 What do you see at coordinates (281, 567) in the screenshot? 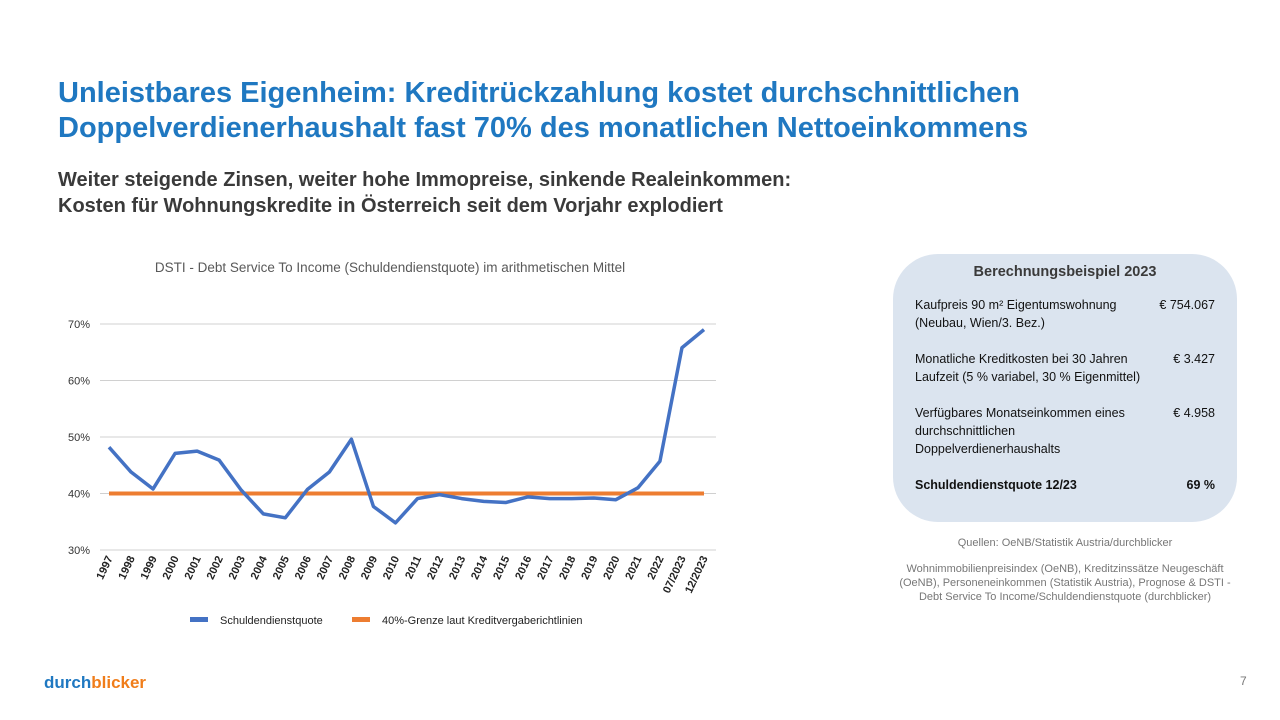
I see `x-tick-label: 2005` at bounding box center [281, 567].